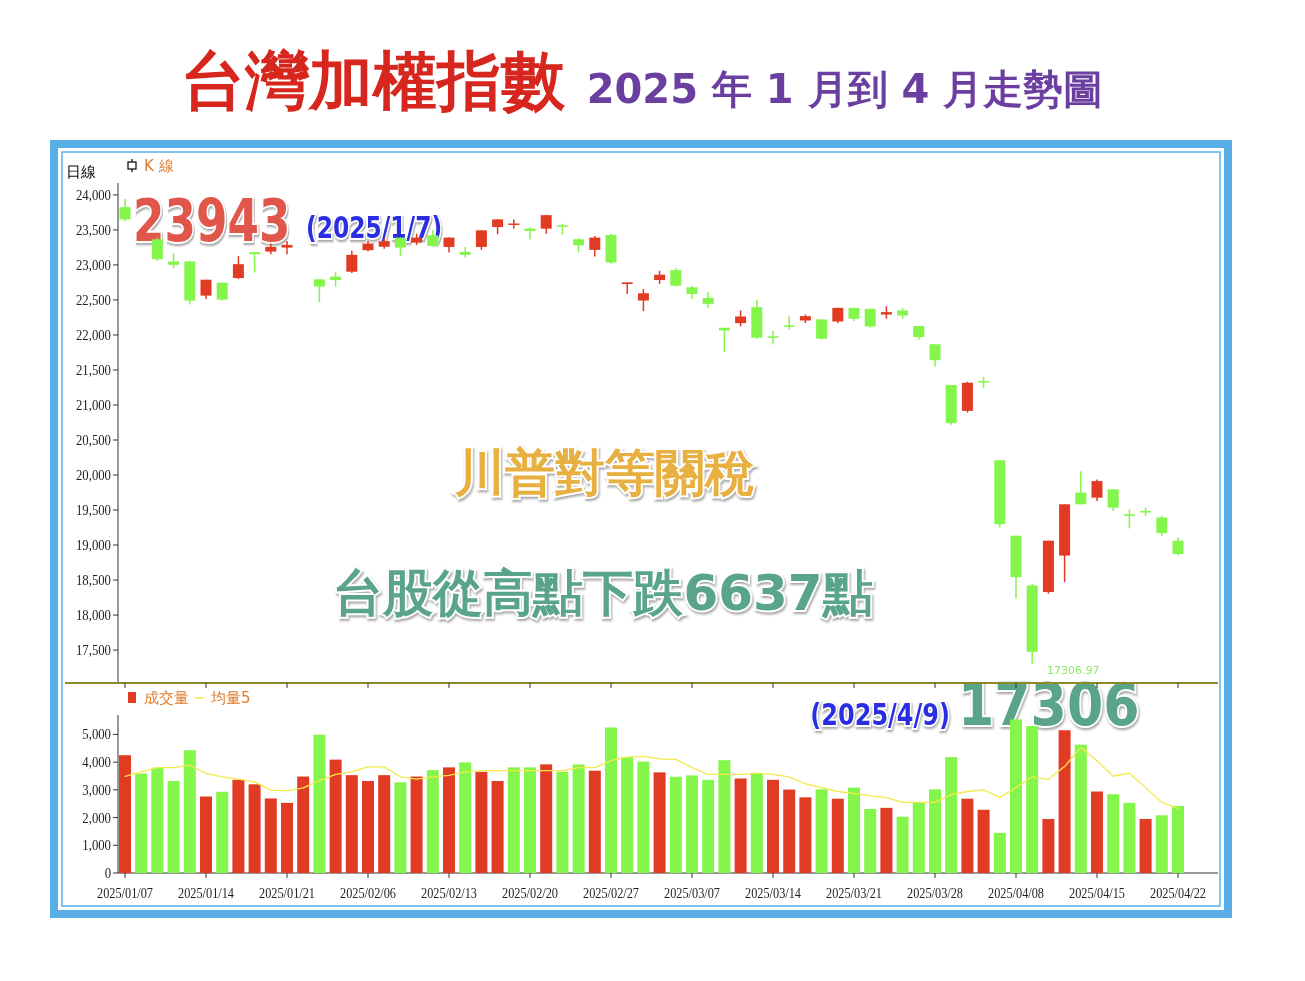 This screenshot has width=1305, height=981. I want to click on y-tick-label: 23,500, so click(93, 230).